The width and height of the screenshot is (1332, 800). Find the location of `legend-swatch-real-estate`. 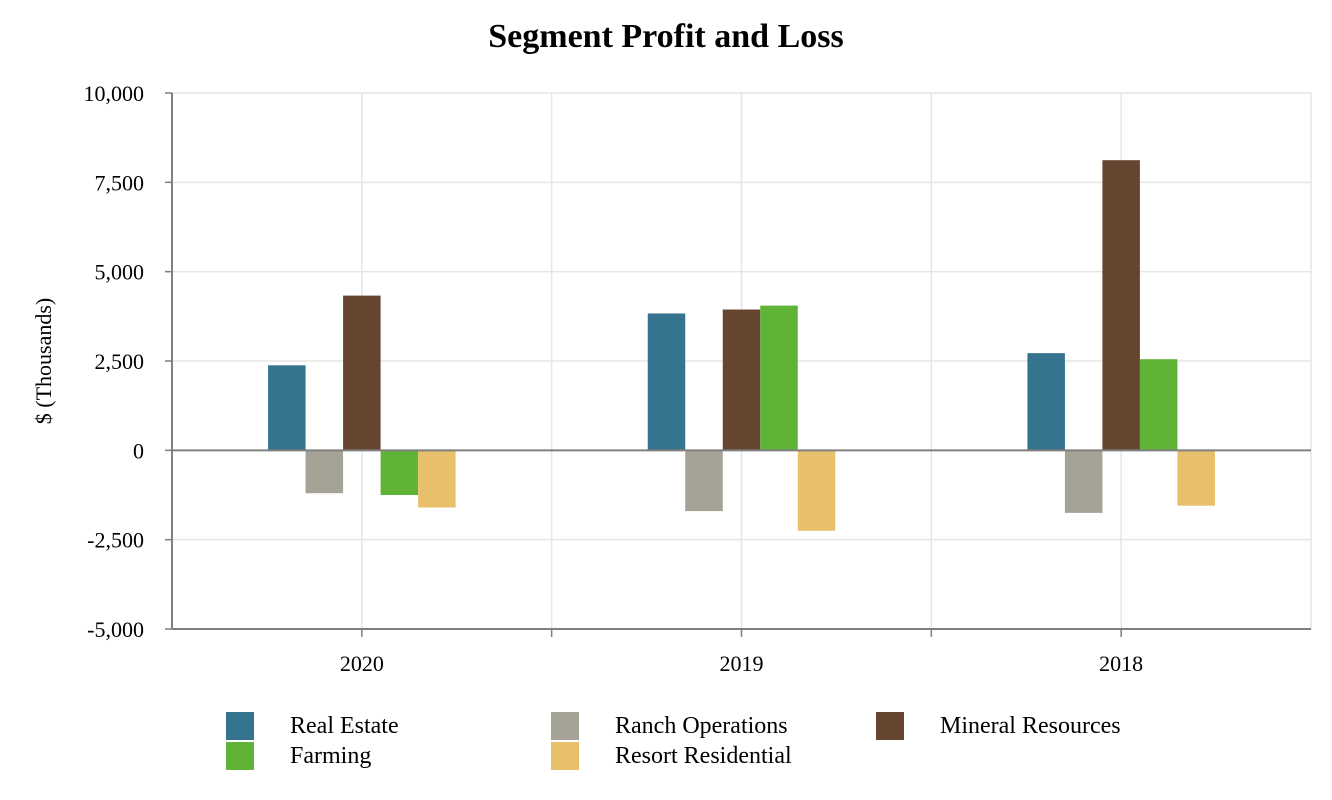

legend-swatch-real-estate is located at coordinates (240, 726).